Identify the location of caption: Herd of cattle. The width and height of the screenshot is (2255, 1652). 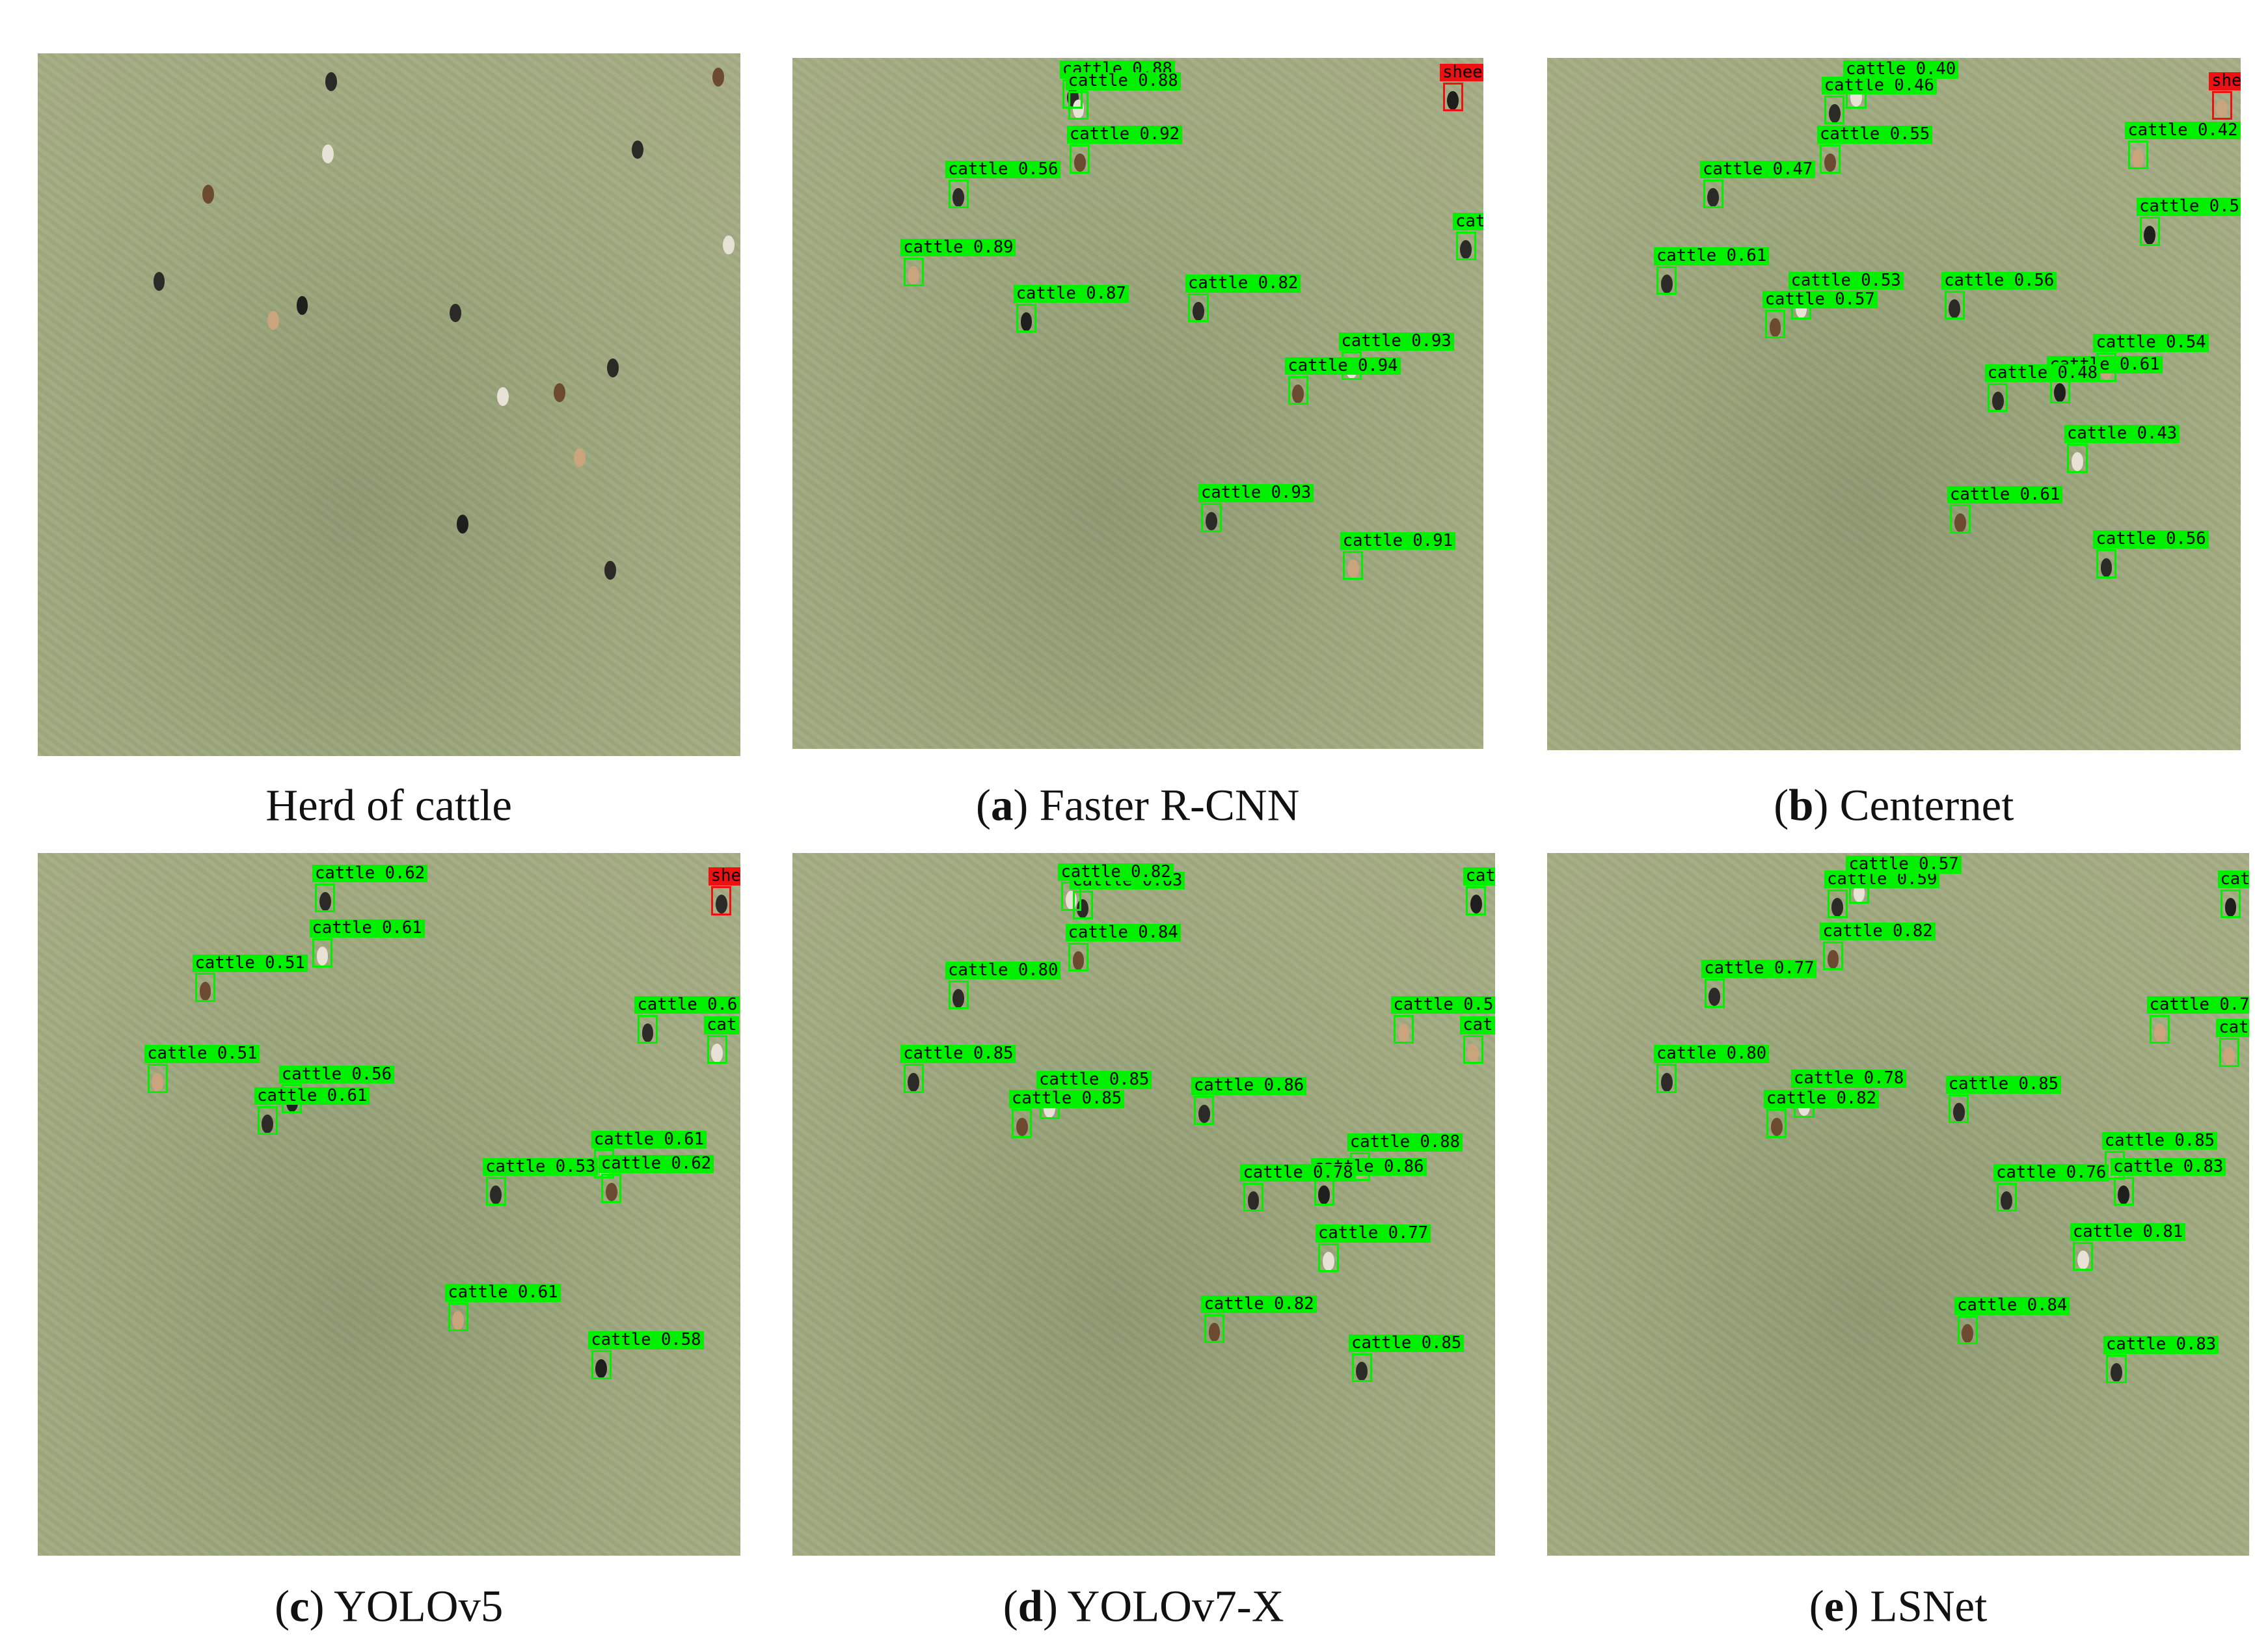
(388, 805).